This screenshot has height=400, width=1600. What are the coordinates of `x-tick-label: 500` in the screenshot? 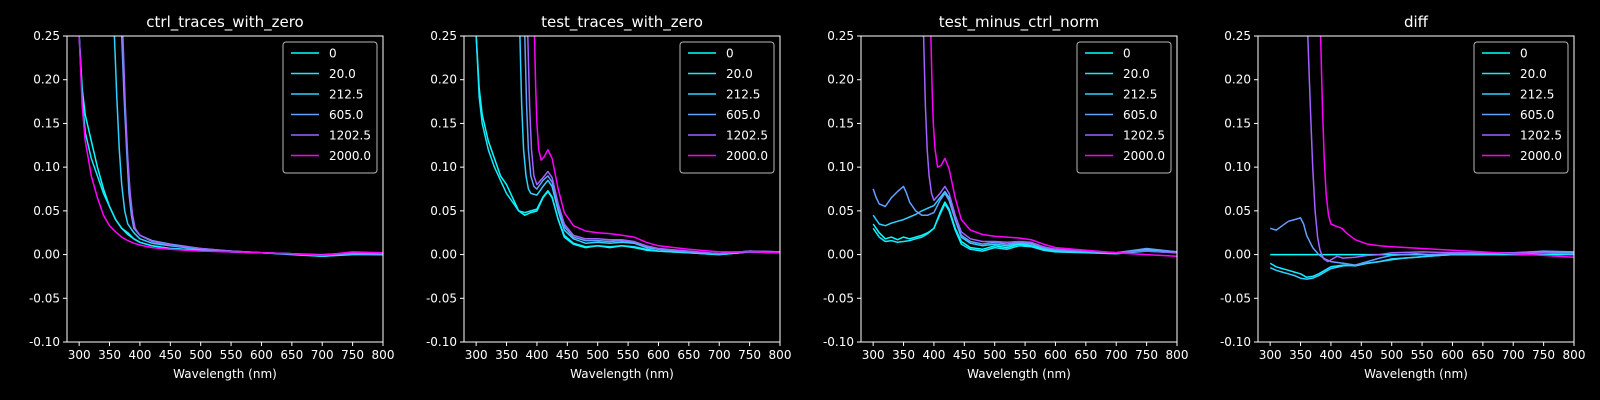 It's located at (994, 355).